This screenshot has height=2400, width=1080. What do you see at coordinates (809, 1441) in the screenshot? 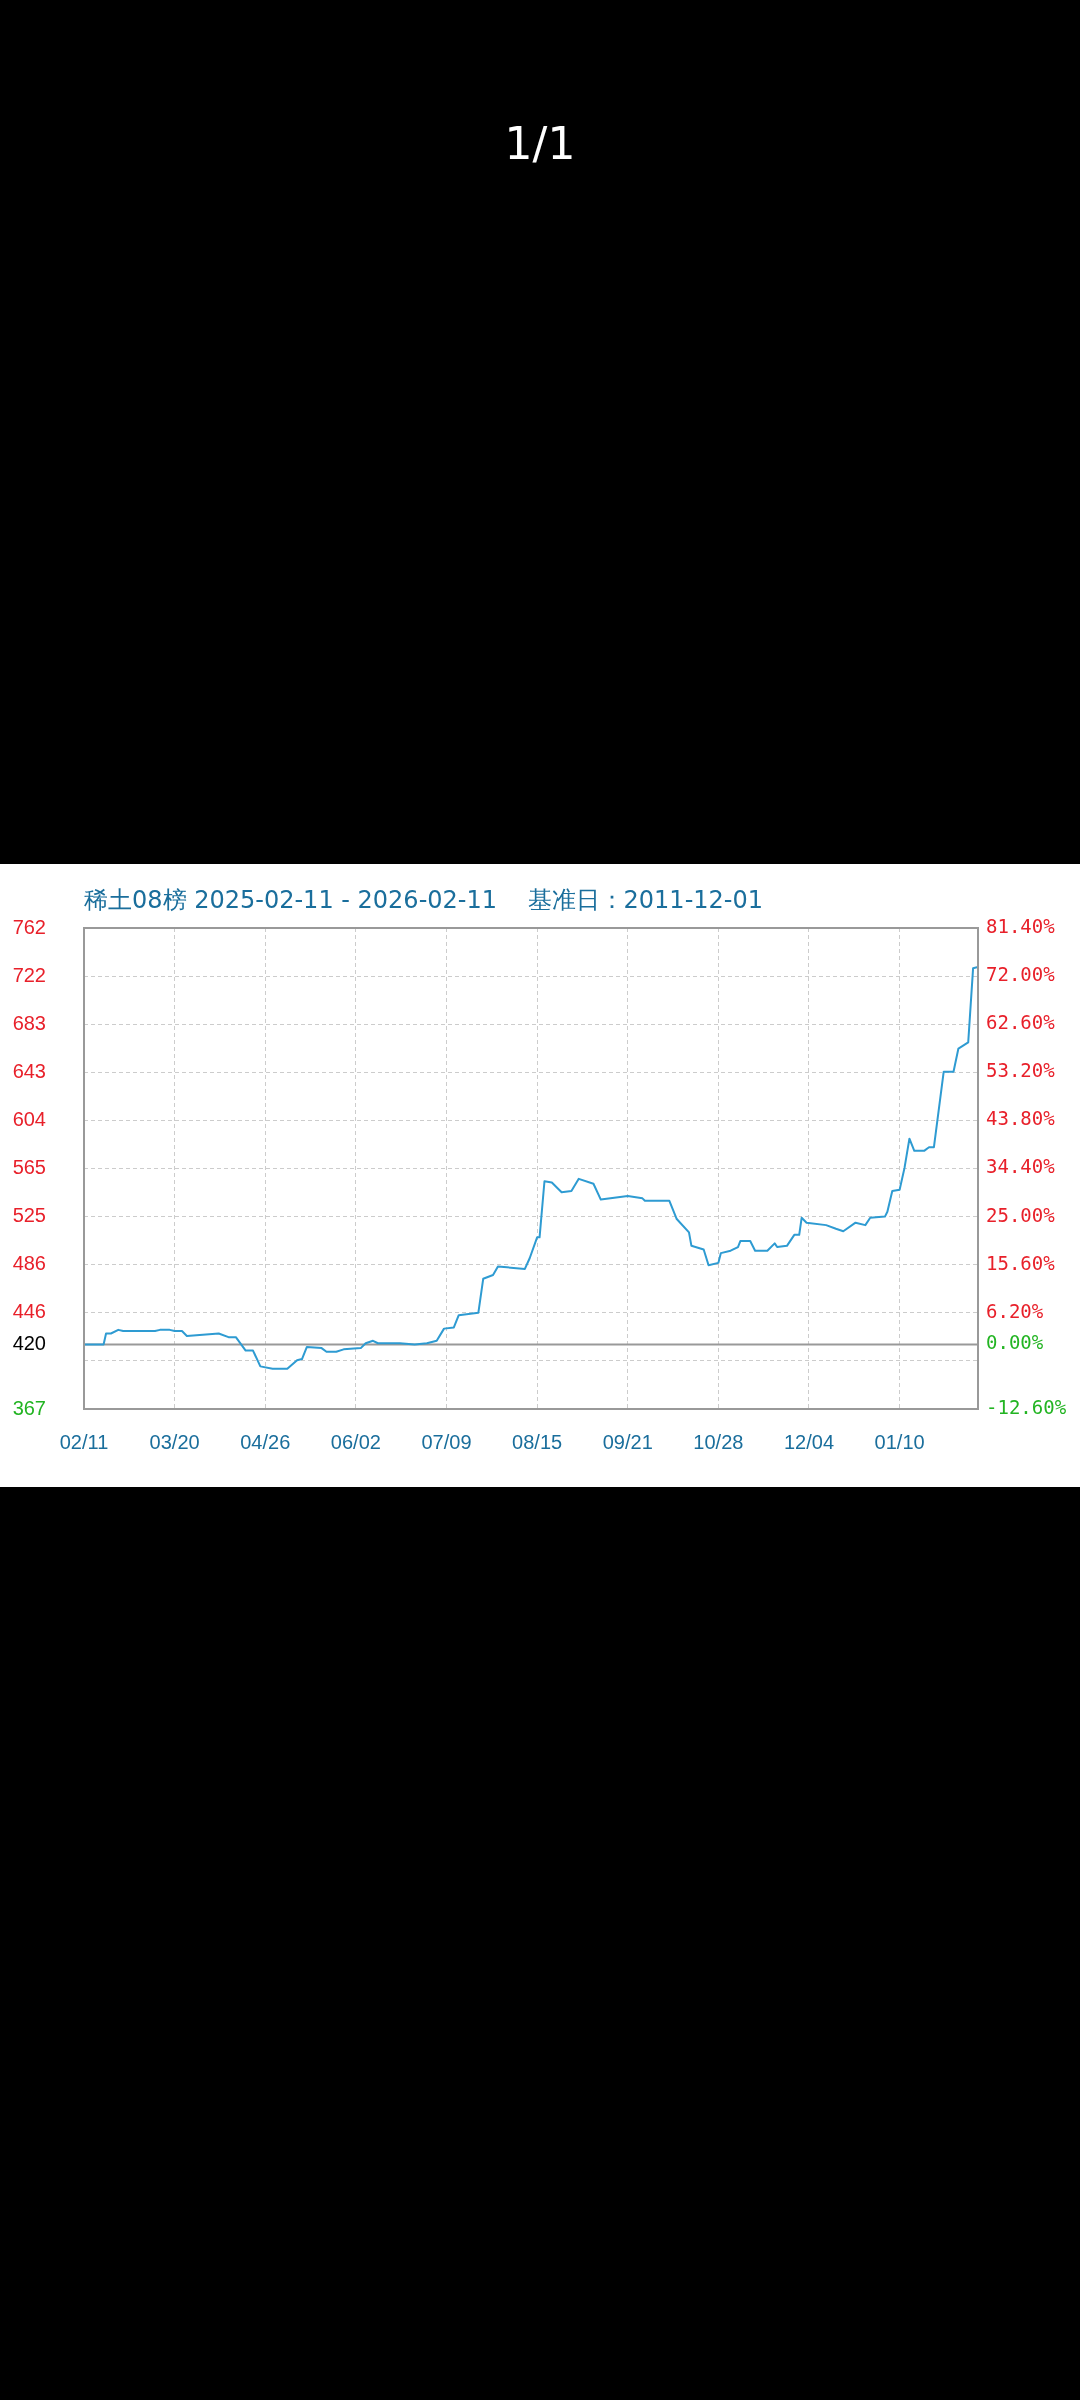
I see `x-tick-label: 12/04` at bounding box center [809, 1441].